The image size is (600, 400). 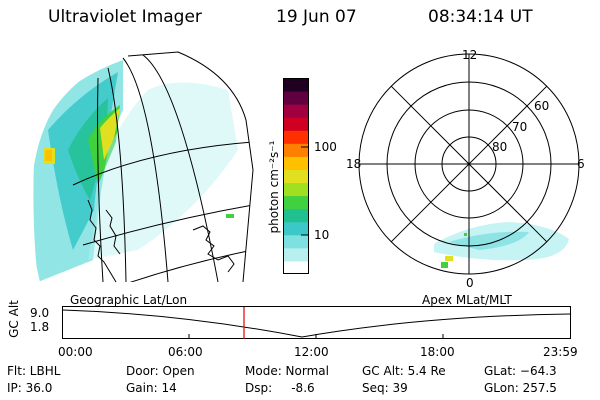 What do you see at coordinates (404, 371) in the screenshot?
I see `gc-alt-info: GC Alt: 5.4 Re` at bounding box center [404, 371].